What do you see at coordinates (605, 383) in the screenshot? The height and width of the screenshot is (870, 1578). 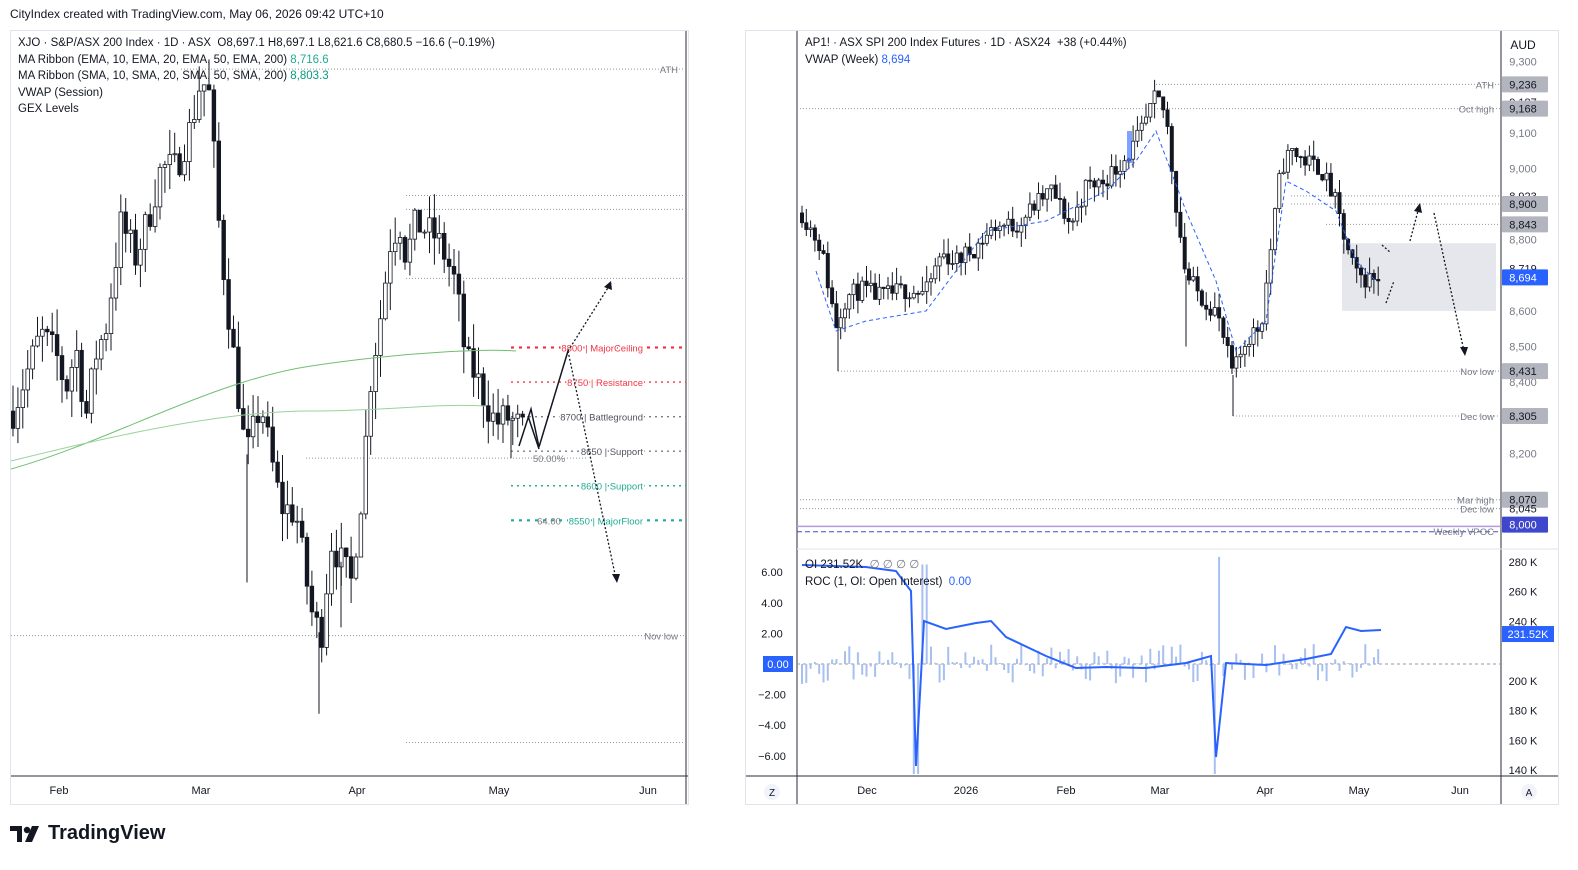 I see `gex-level-label: 8750 | Resistance` at bounding box center [605, 383].